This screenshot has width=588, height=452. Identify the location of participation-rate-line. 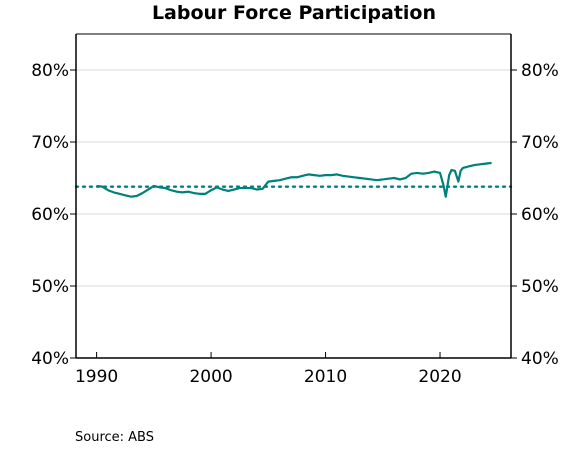
(294, 179).